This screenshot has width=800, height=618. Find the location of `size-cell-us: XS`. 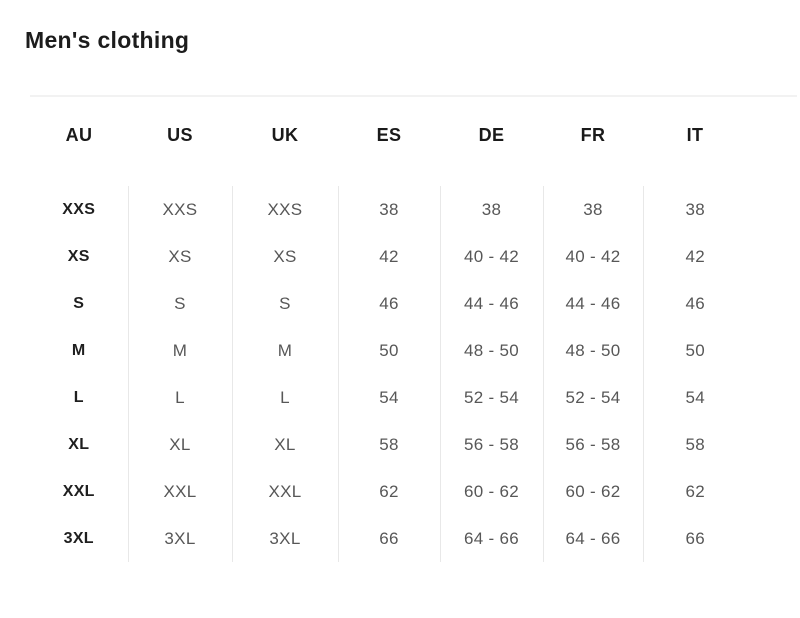

size-cell-us: XS is located at coordinates (179, 256).